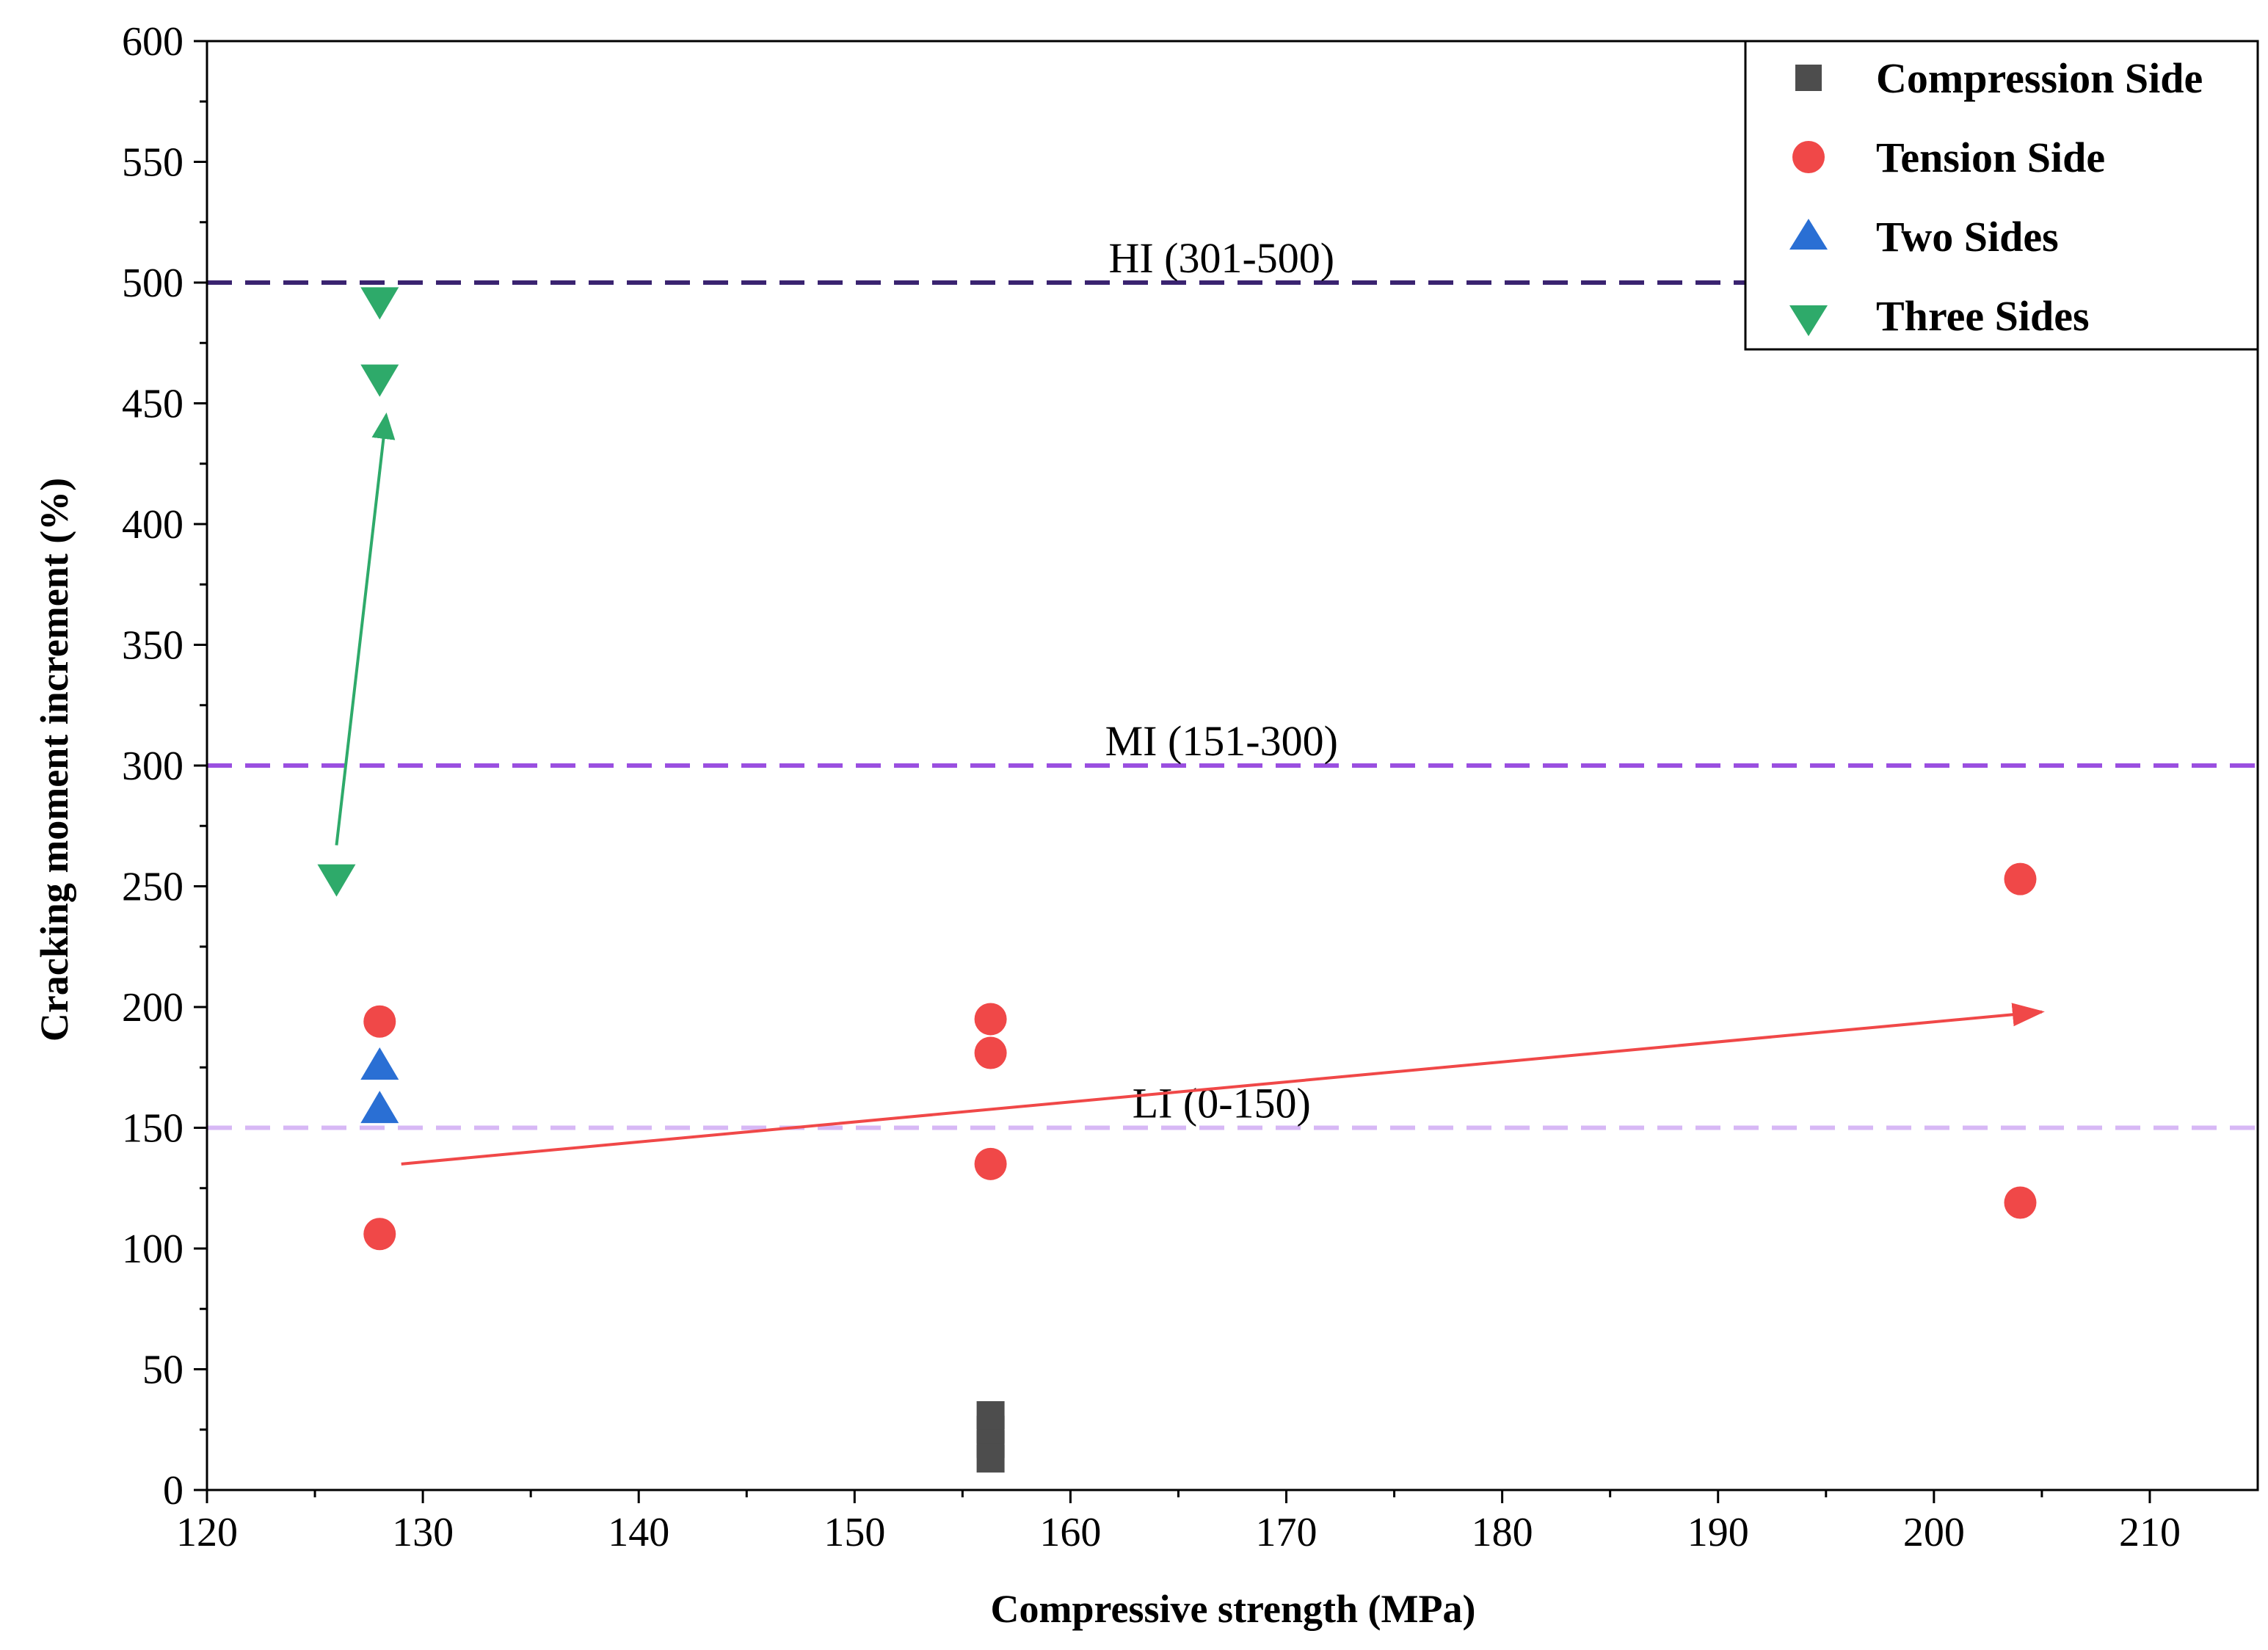 This screenshot has height=1650, width=2268. Describe the element at coordinates (152, 525) in the screenshot. I see `y-tick-label-8: 400` at that location.